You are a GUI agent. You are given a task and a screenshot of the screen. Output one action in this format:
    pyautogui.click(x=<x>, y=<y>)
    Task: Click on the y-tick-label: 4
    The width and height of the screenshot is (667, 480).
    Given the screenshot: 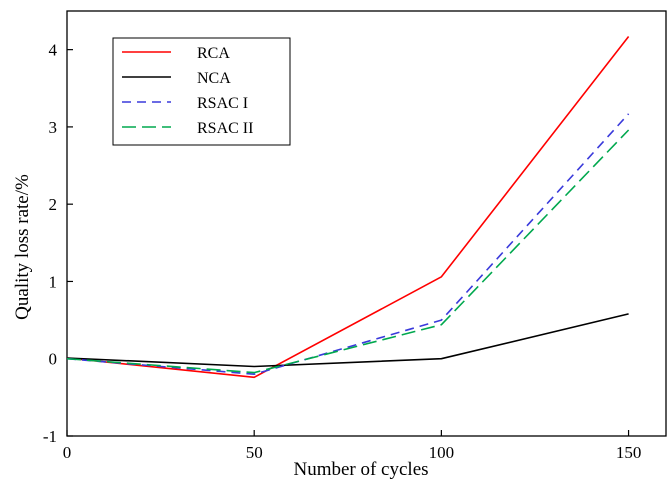 What is the action you would take?
    pyautogui.click(x=53, y=50)
    